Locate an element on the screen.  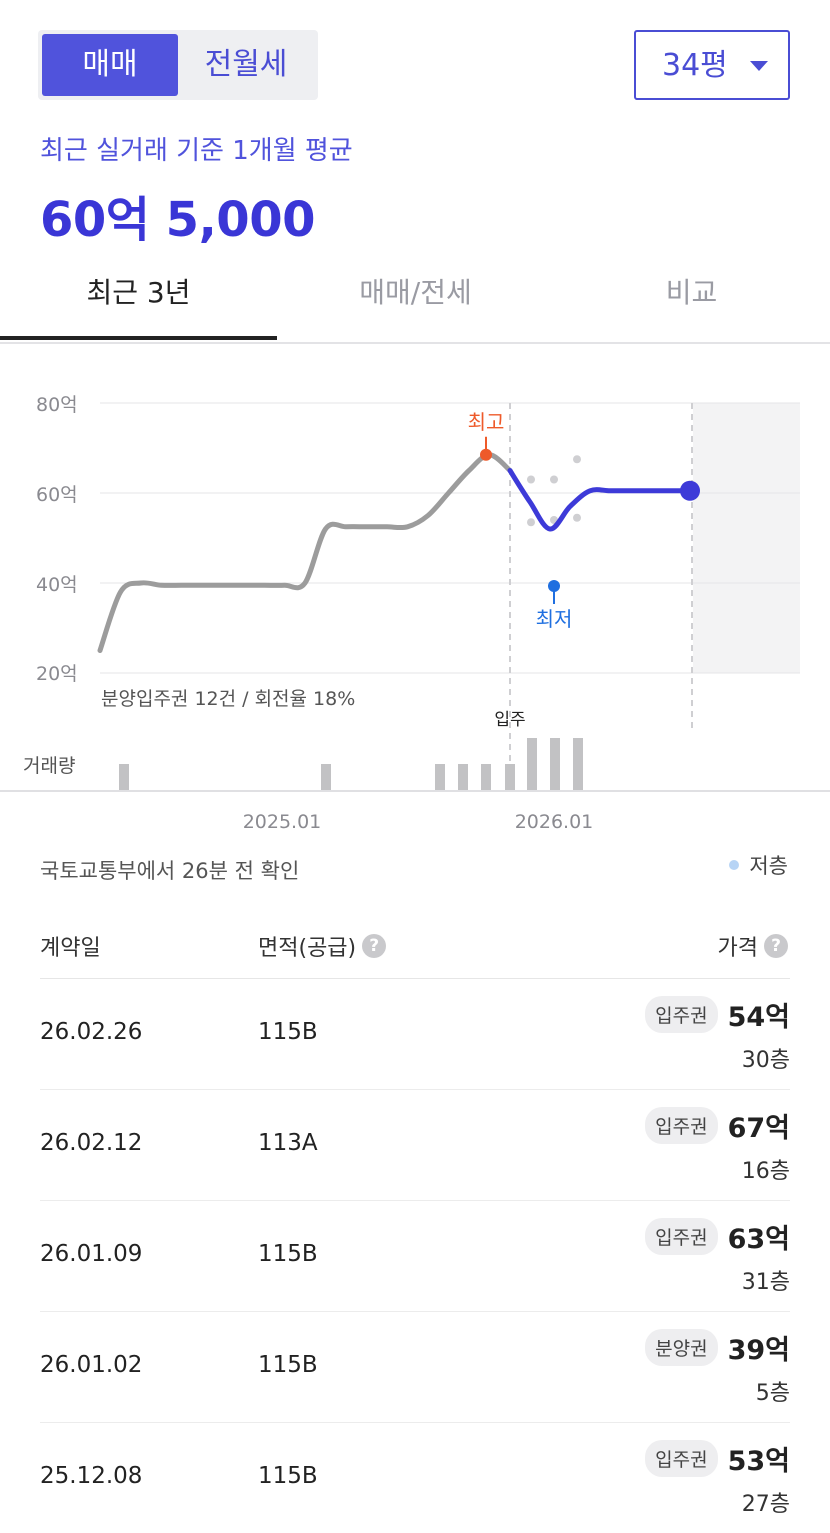
contract-date: 26.02.12 is located at coordinates (91, 1143).